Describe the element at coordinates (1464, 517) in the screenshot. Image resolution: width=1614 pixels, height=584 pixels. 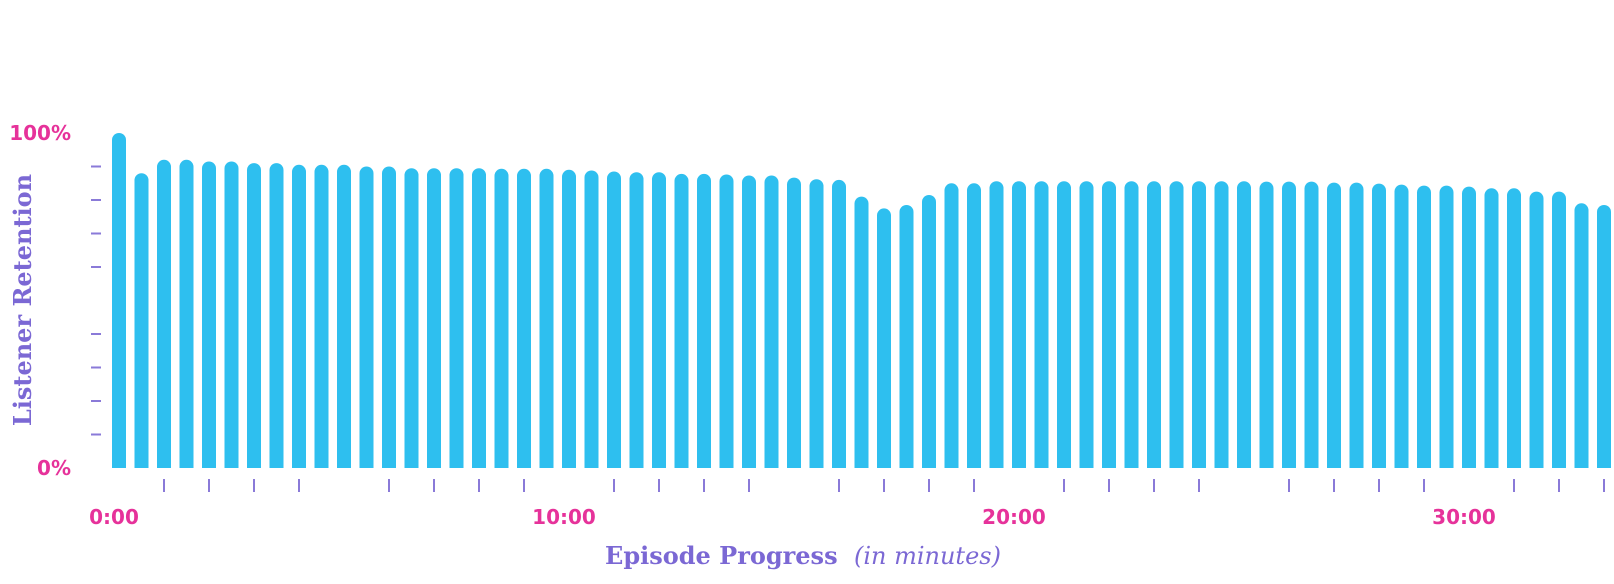
I see `x-tick-label: 30:00` at that location.